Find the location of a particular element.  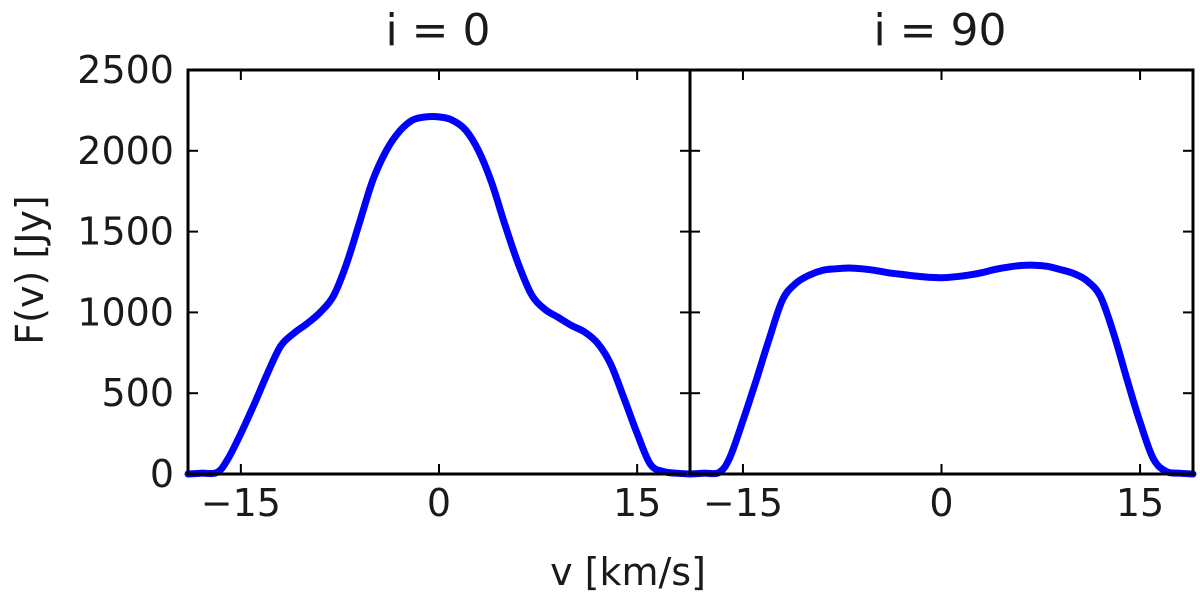

y-tick-label: 500 is located at coordinates (137, 393).